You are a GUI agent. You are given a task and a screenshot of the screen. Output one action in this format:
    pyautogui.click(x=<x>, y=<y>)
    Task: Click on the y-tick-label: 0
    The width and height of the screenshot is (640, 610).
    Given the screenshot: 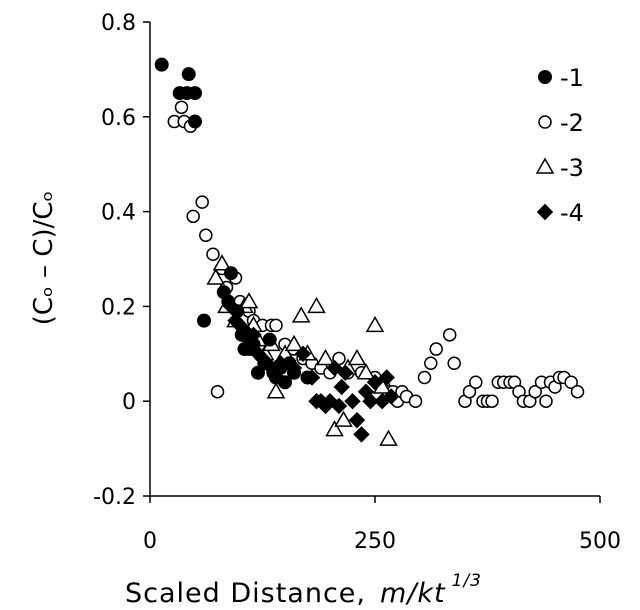 What is the action you would take?
    pyautogui.click(x=129, y=402)
    